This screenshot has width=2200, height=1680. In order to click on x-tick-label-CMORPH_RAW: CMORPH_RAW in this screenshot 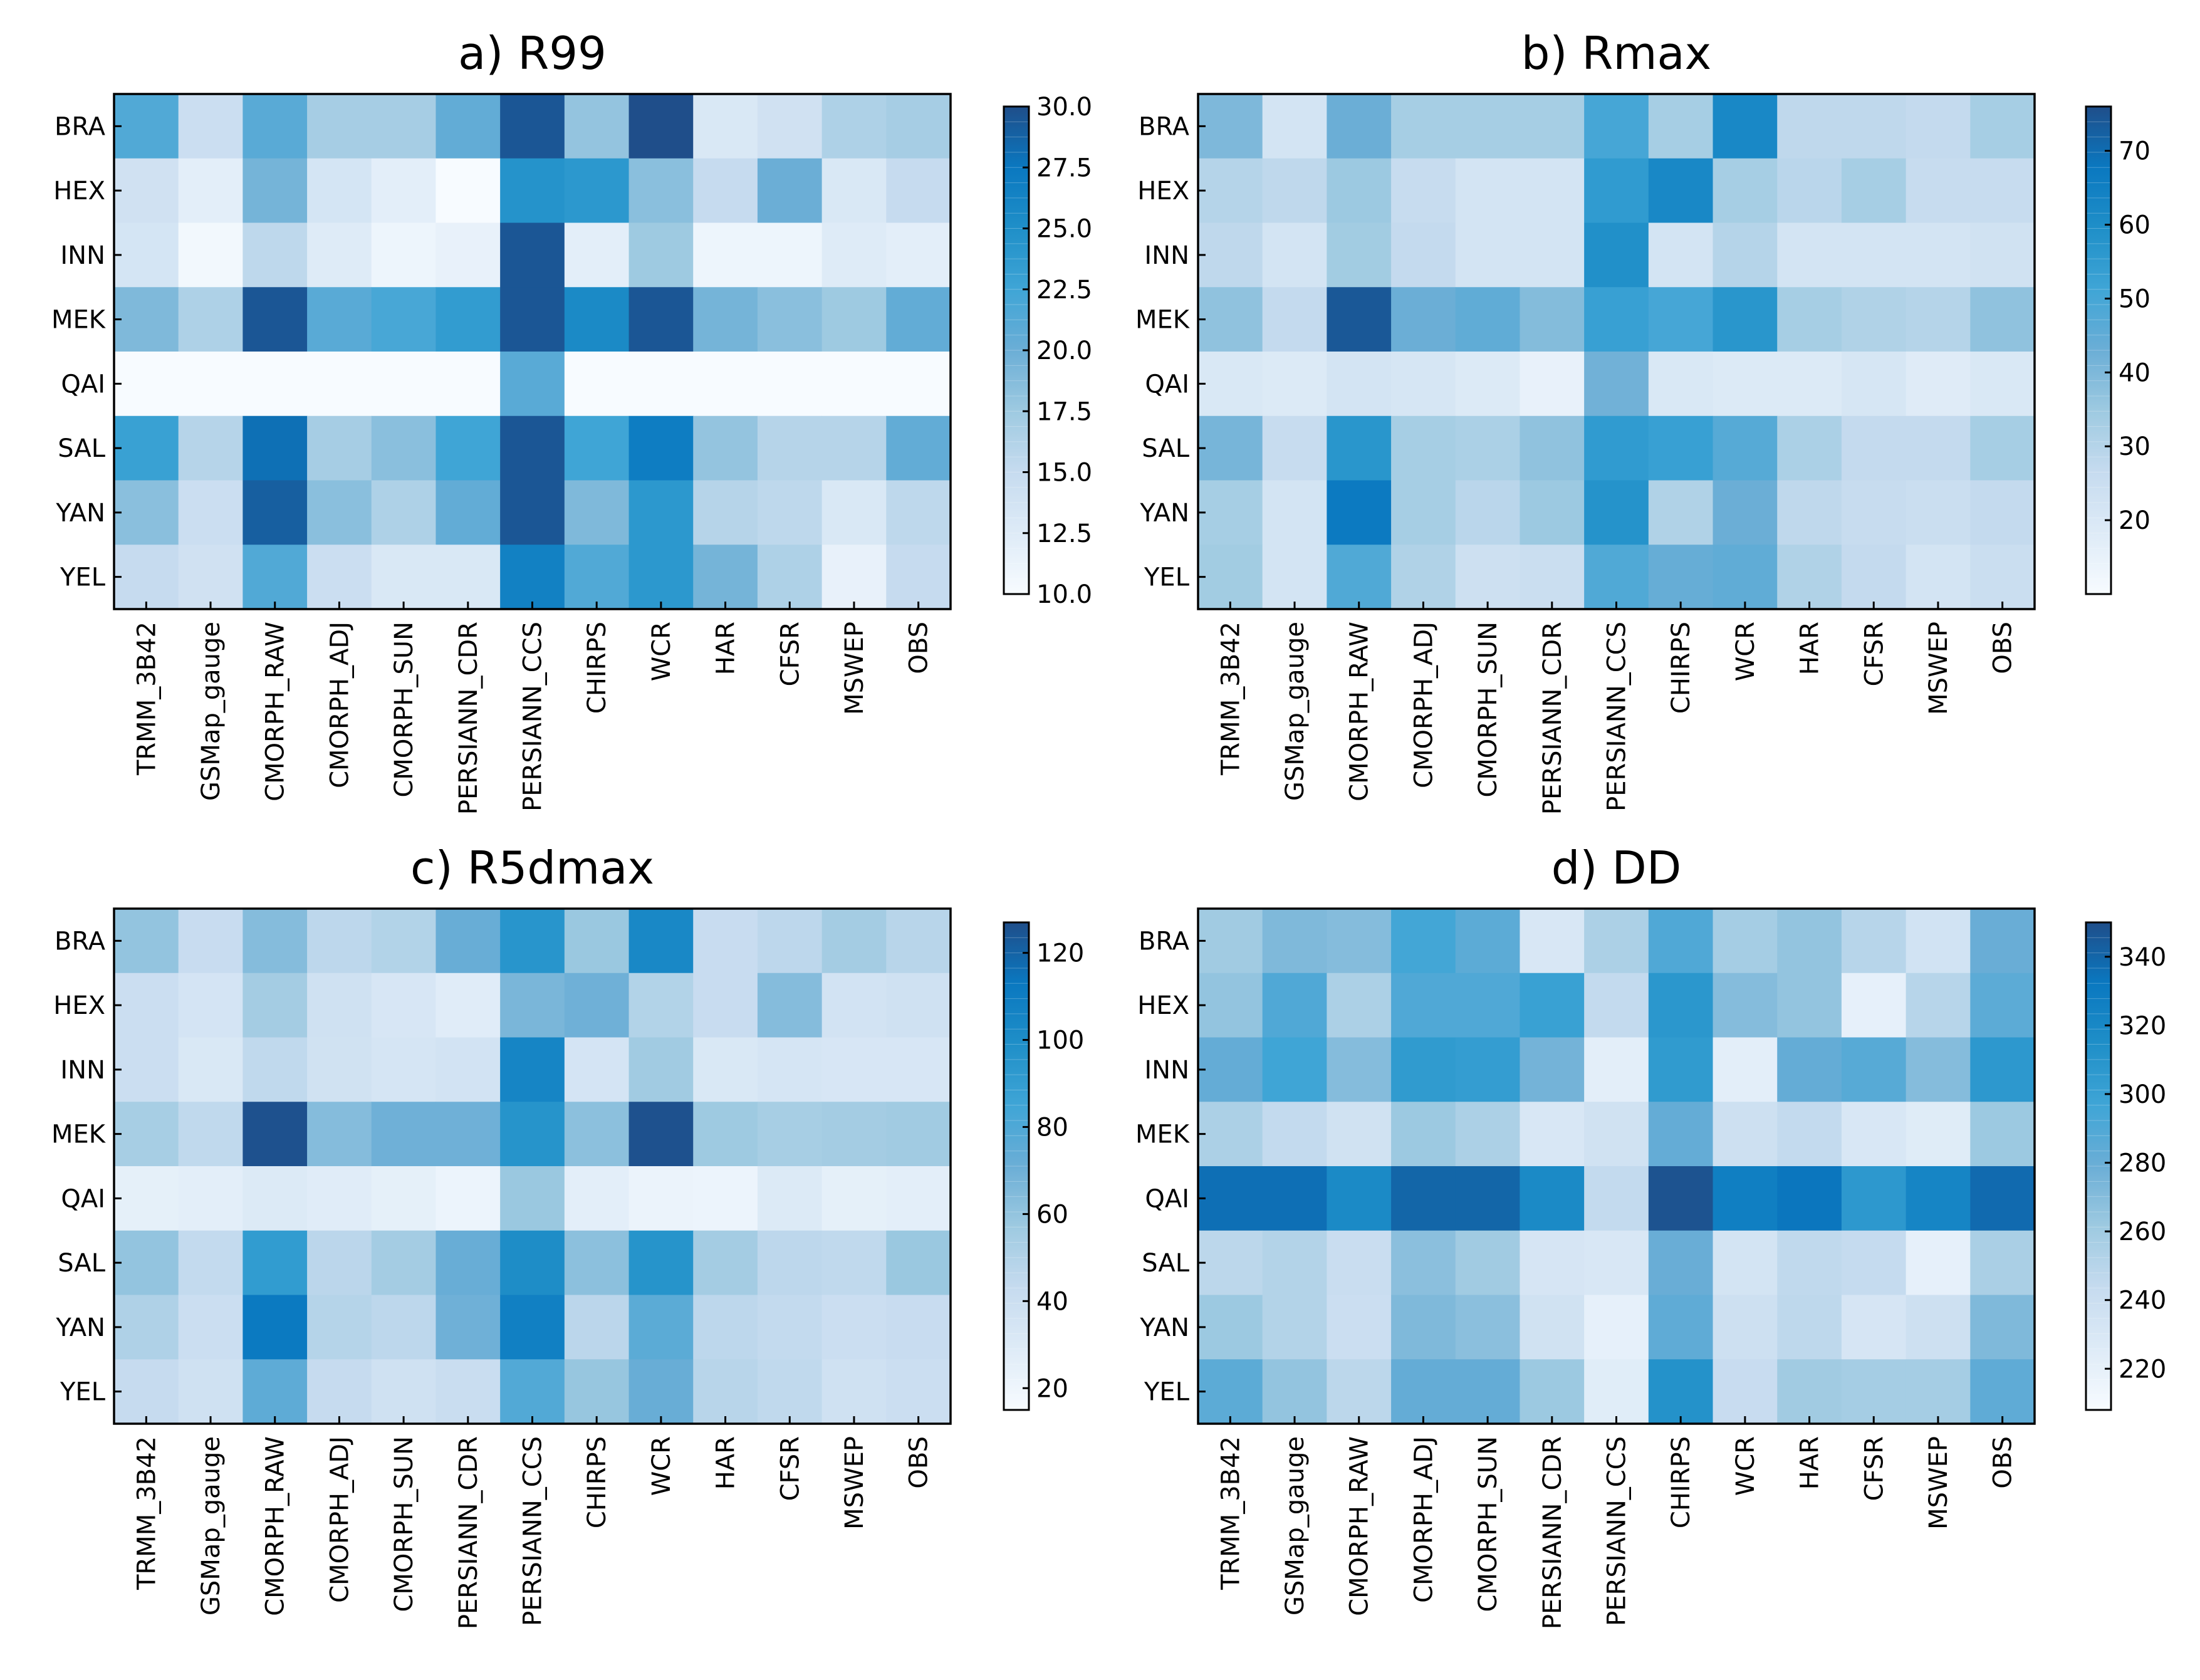, I will do `click(275, 1526)`.